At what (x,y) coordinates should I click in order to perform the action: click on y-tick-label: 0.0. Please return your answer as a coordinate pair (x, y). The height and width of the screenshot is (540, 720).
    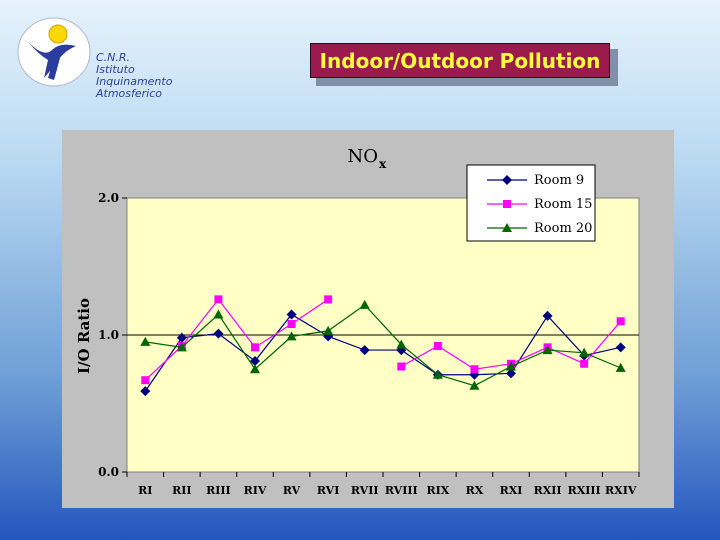
    Looking at the image, I should click on (108, 472).